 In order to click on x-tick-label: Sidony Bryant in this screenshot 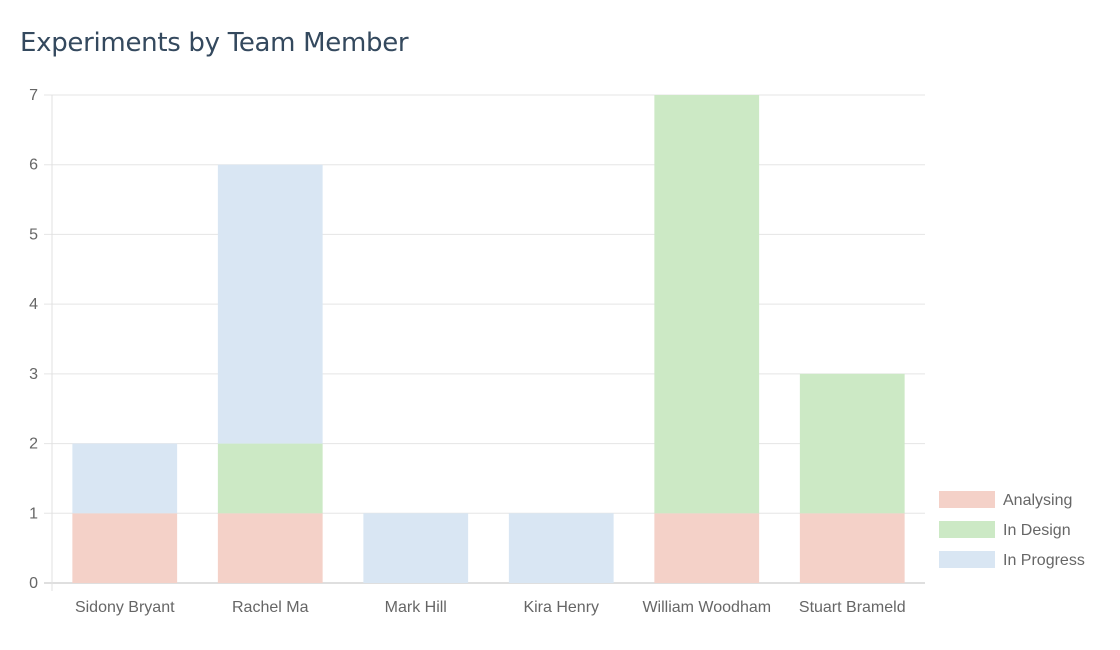, I will do `click(125, 607)`.